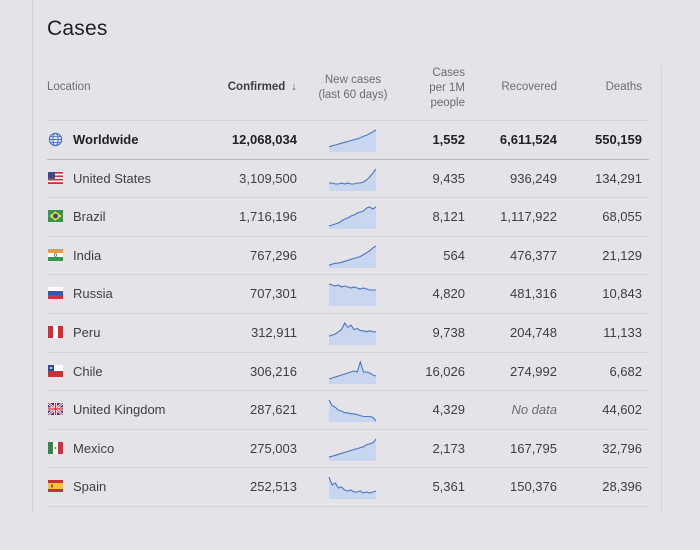 Image resolution: width=700 pixels, height=550 pixels. I want to click on india-flag-icon, so click(55, 254).